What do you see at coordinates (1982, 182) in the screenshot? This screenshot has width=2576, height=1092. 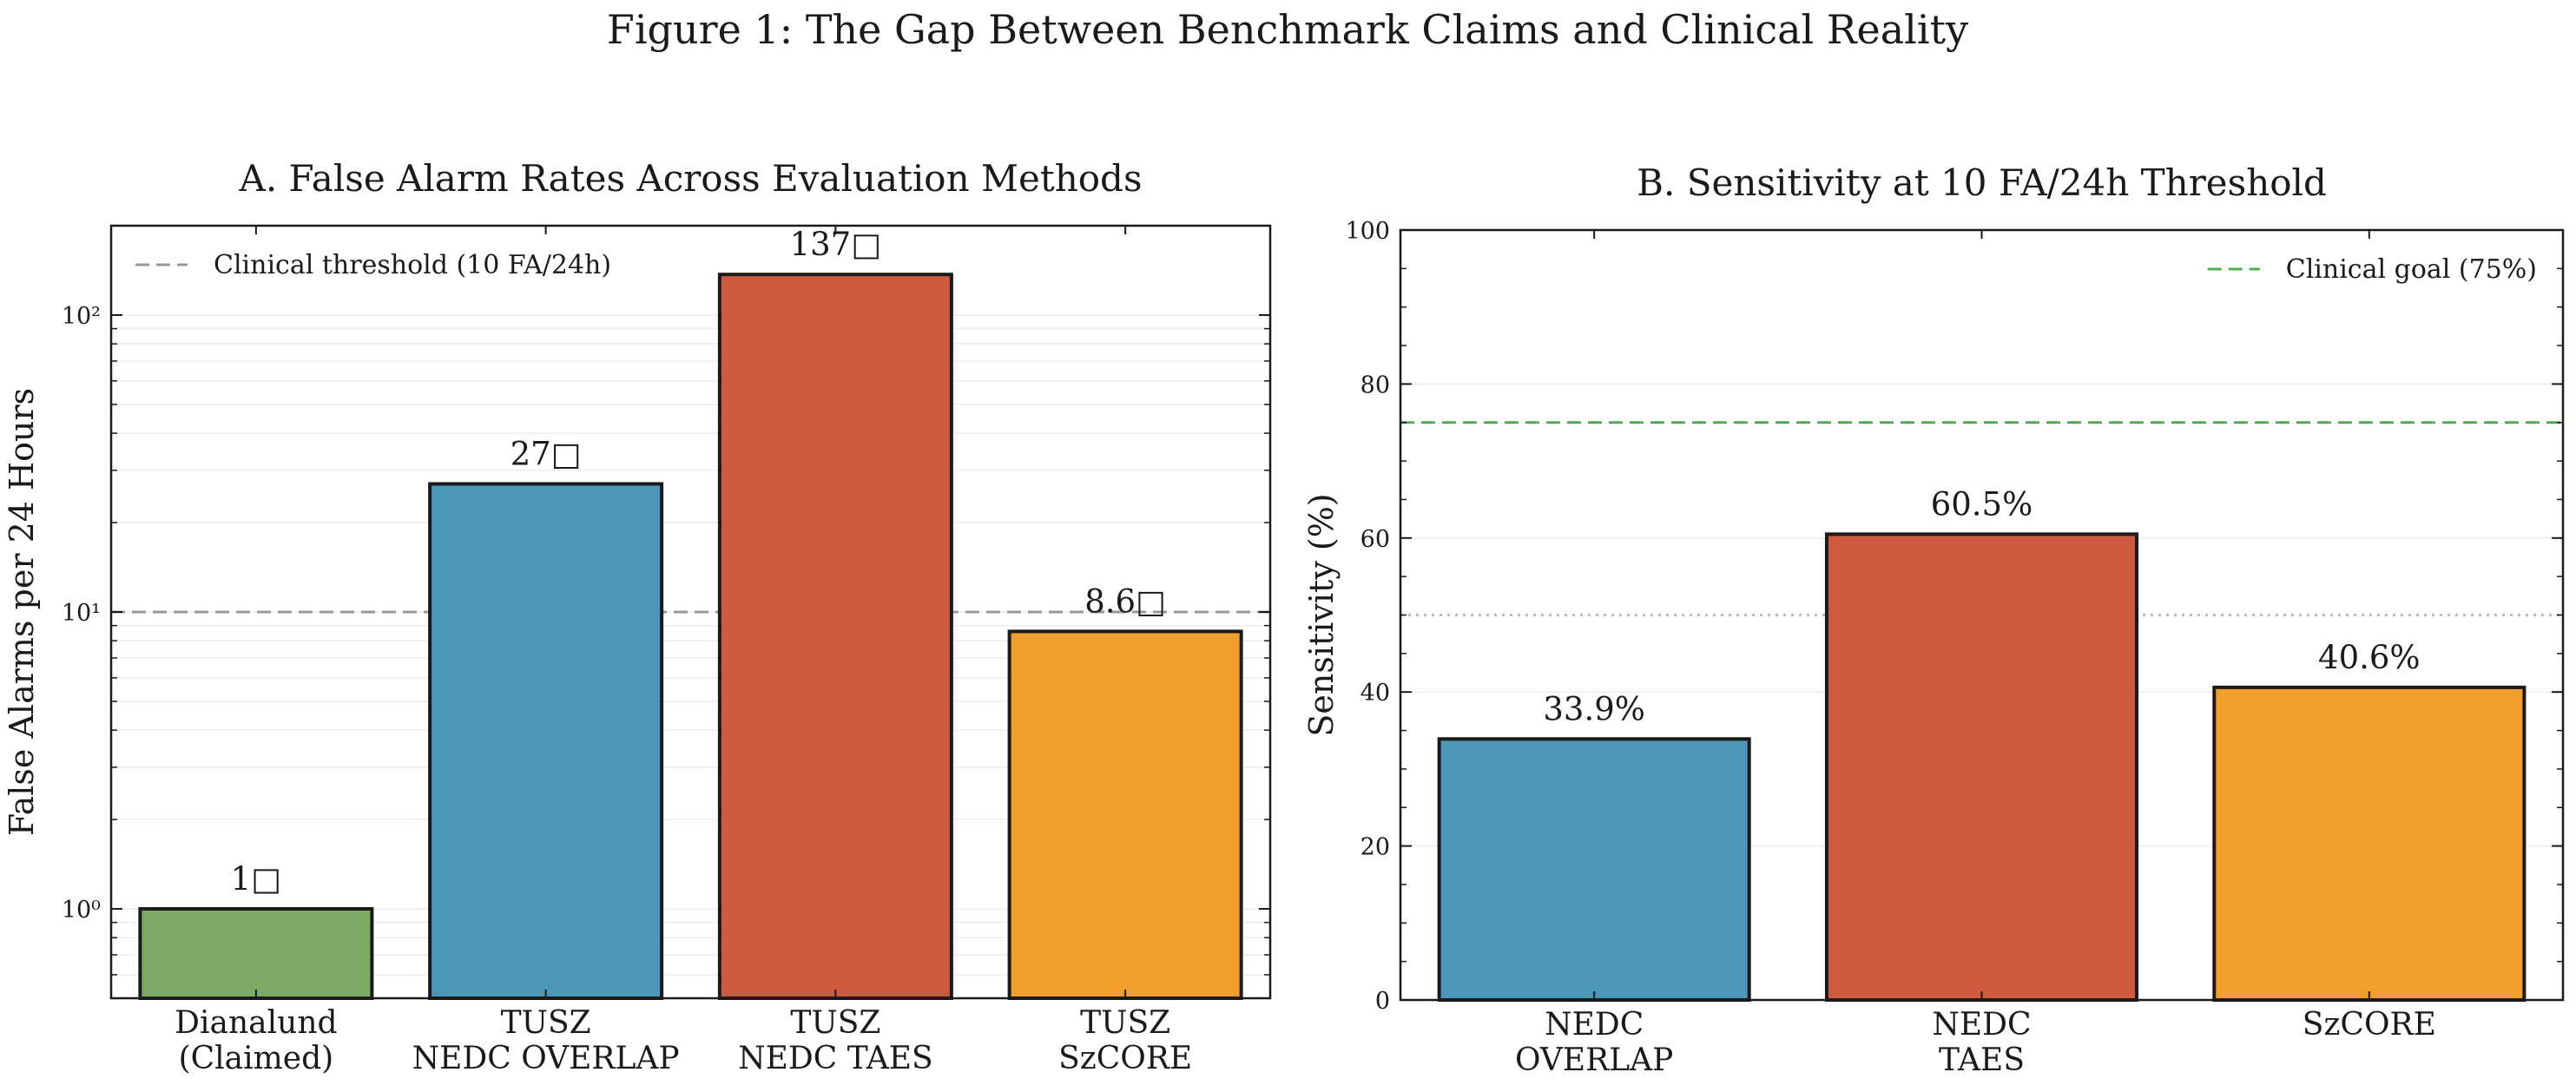 I see `panel-title: B. Sensitivity at 10 FA/24h Threshold` at bounding box center [1982, 182].